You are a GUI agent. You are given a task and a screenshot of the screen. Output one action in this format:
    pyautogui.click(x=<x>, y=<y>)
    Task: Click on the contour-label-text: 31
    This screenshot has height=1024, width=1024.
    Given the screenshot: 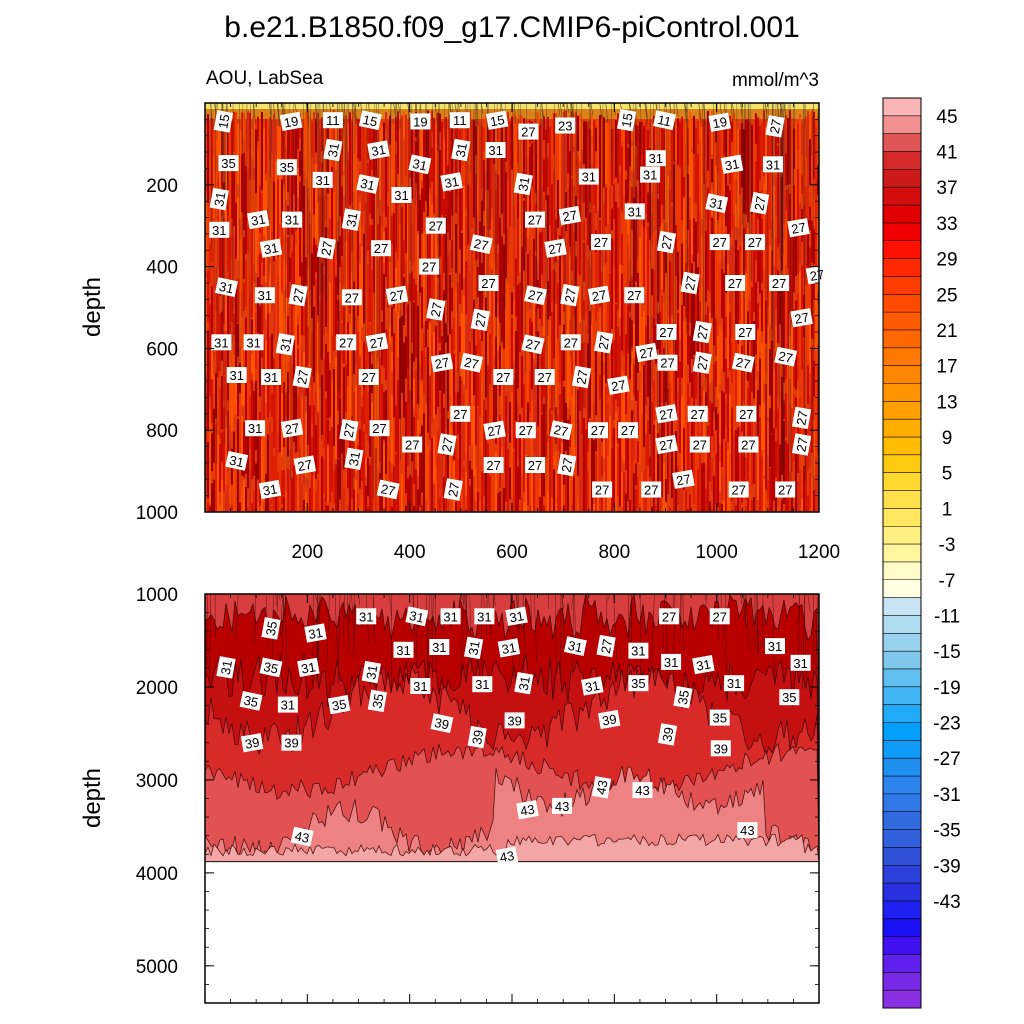 What is the action you would take?
    pyautogui.click(x=271, y=377)
    